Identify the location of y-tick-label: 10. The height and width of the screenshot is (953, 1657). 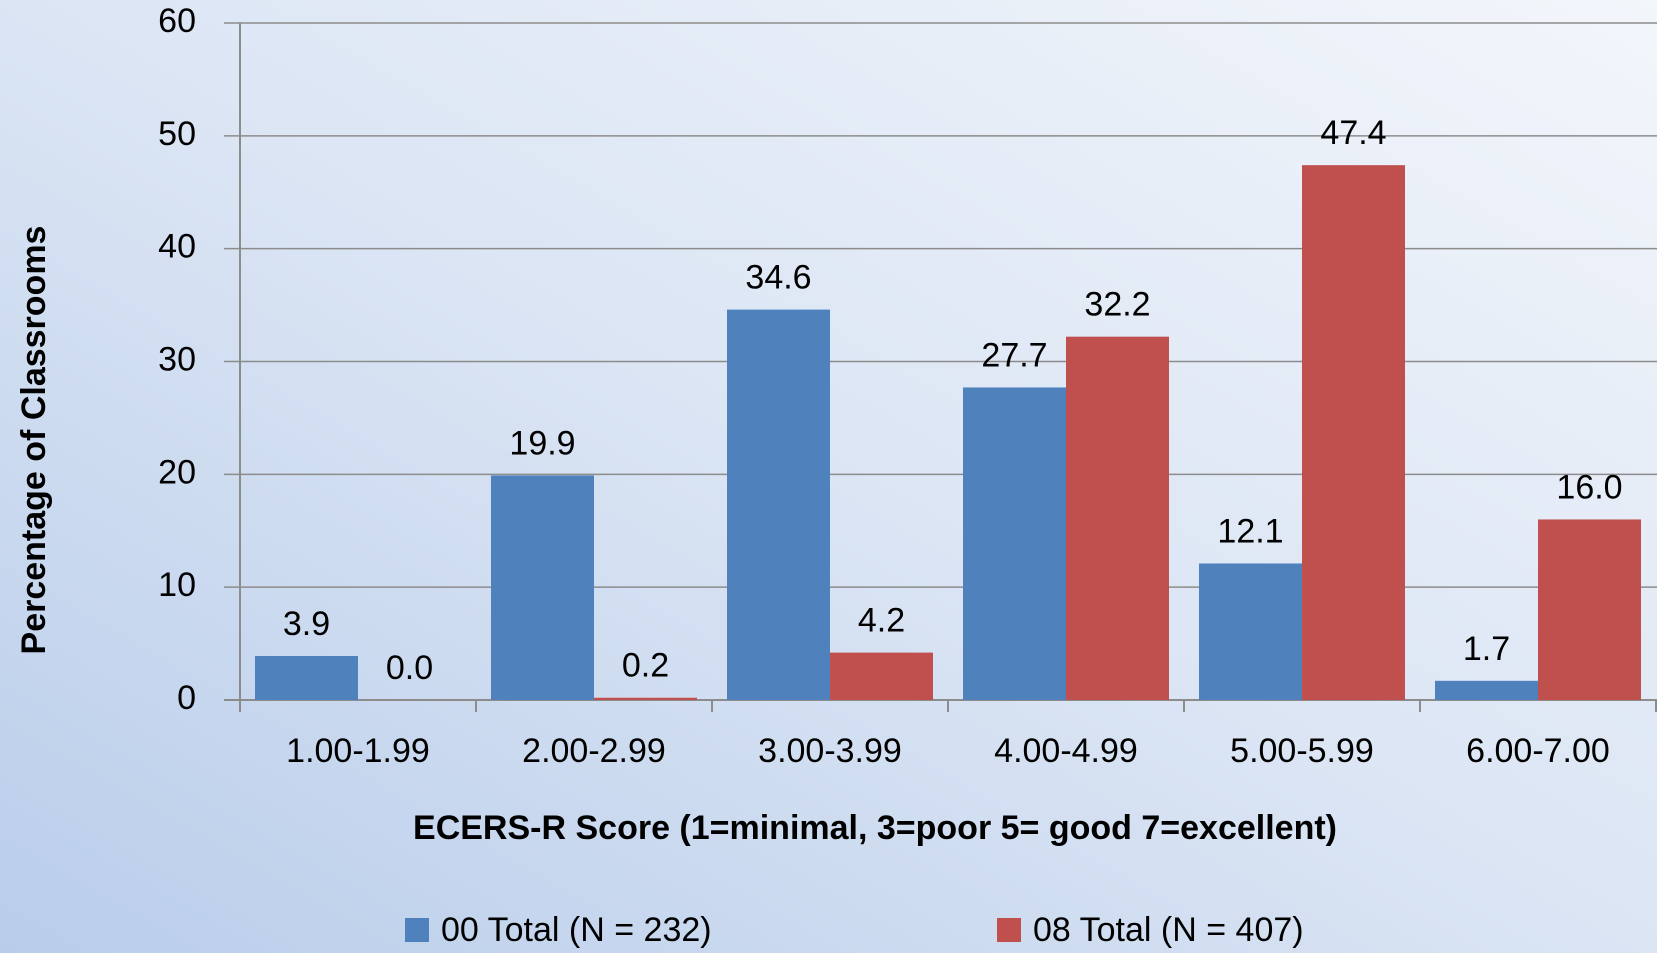
(177, 585).